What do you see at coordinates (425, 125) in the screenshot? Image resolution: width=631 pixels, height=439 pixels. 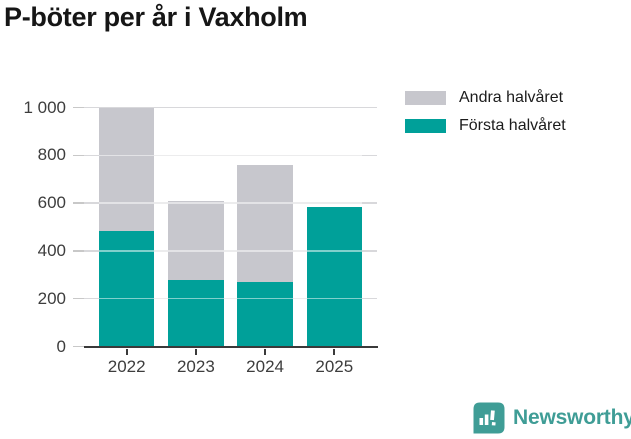 I see `legend-swatch-forsta` at bounding box center [425, 125].